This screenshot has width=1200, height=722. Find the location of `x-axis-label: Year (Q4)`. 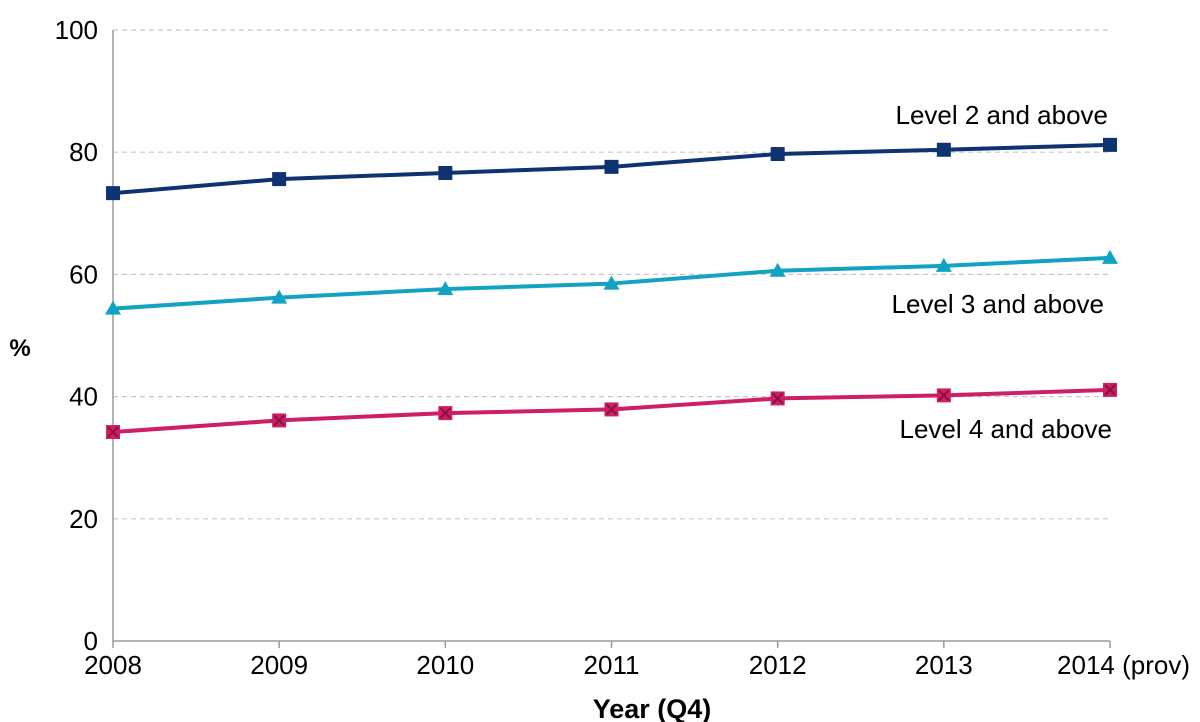

x-axis-label: Year (Q4) is located at coordinates (652, 708).